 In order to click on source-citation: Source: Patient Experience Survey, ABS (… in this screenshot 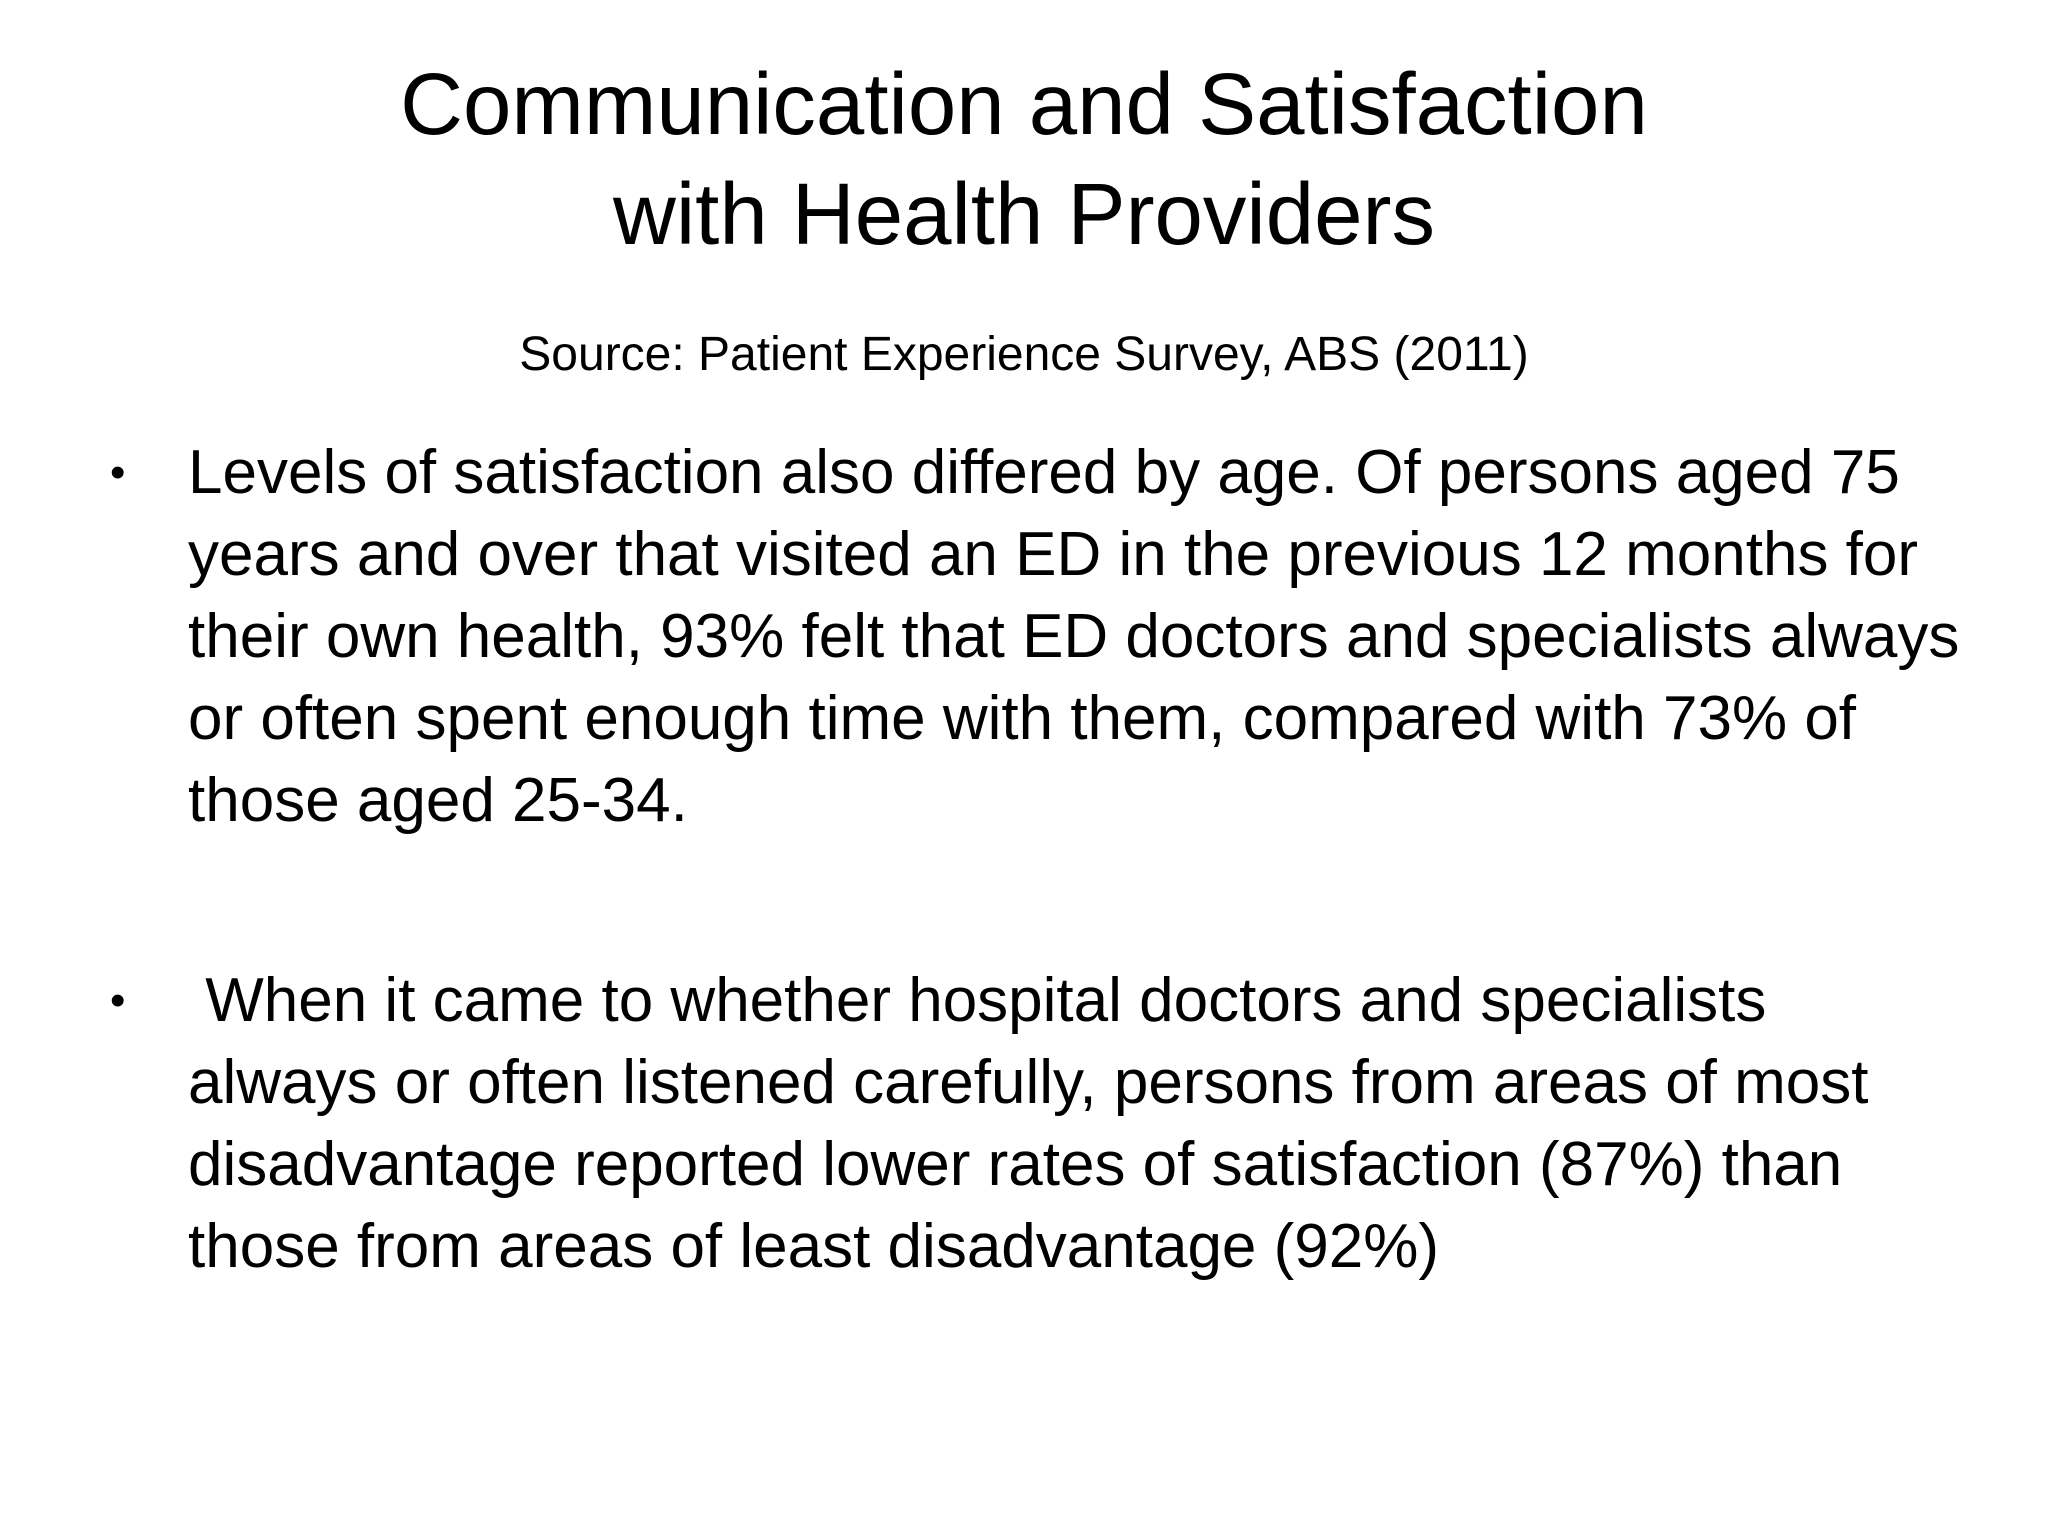, I will do `click(1024, 354)`.